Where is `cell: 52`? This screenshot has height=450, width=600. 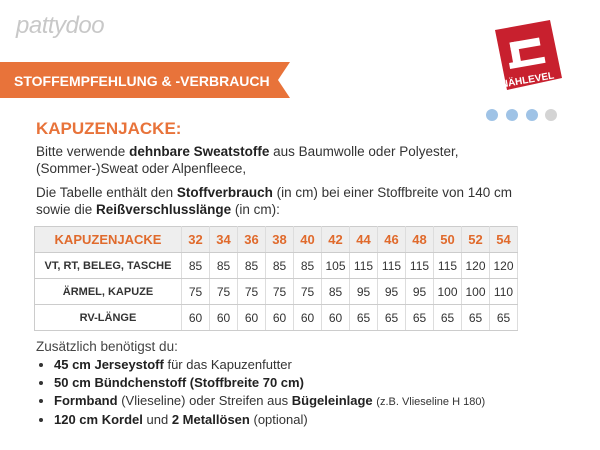
cell: 52 is located at coordinates (475, 239).